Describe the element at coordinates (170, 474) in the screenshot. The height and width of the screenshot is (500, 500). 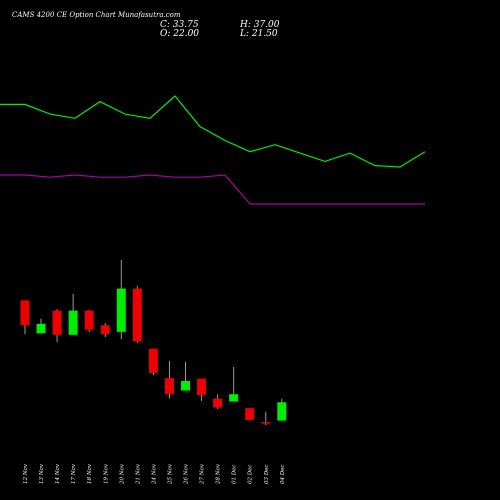
I see `x-tick-label: 25 Nov` at that location.